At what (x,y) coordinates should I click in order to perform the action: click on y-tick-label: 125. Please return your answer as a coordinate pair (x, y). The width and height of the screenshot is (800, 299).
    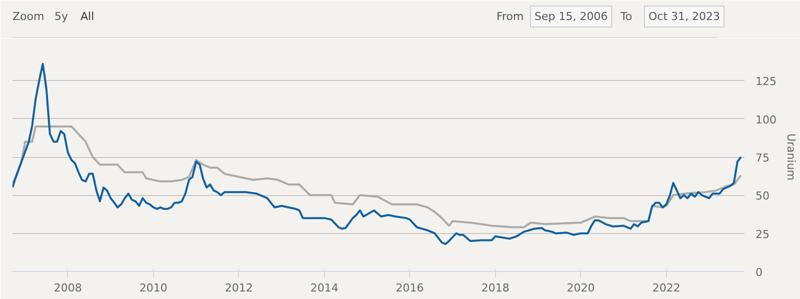
    Looking at the image, I should click on (766, 81).